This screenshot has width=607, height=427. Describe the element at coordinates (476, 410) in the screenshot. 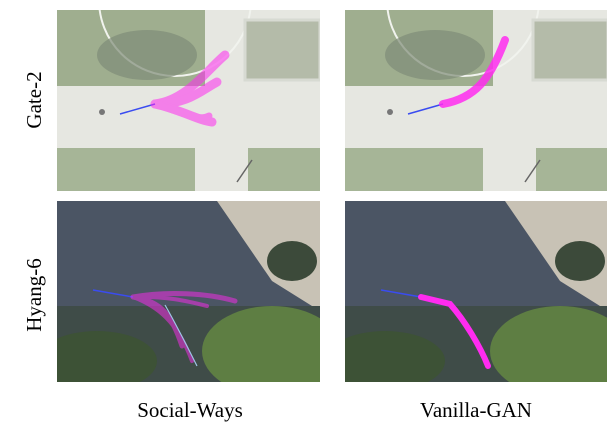

I see `column-label: Vanilla-GAN` at that location.